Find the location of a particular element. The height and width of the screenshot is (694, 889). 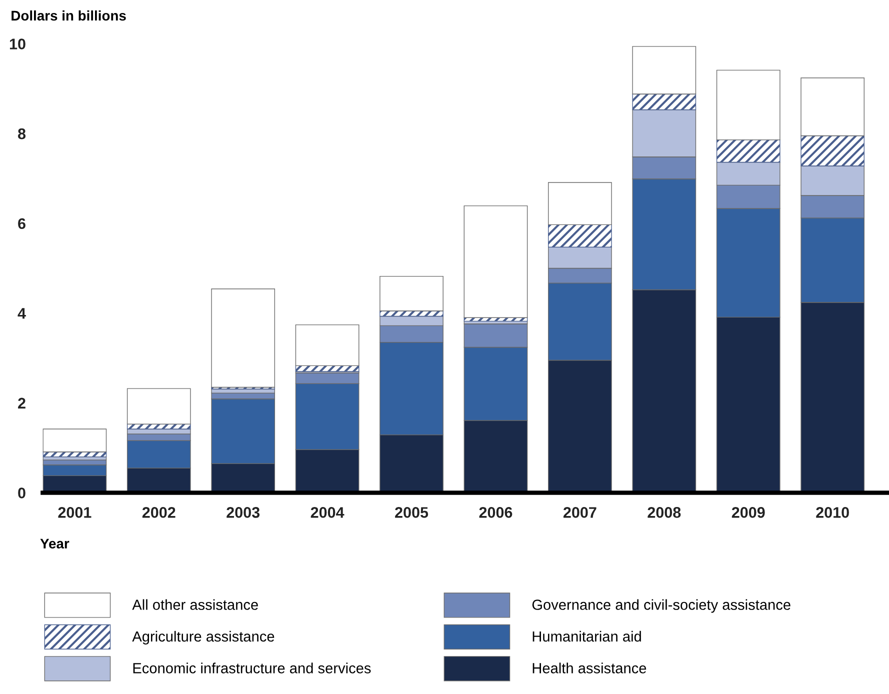

legend-label: Humanitarian aid is located at coordinates (586, 636).